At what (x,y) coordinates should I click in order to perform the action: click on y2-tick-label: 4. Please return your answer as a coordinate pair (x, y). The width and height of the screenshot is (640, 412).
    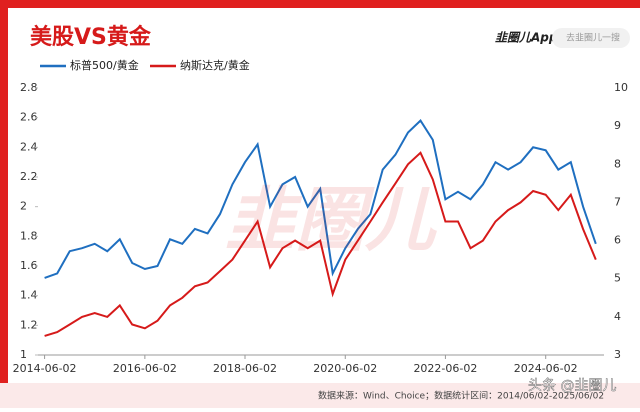
    Looking at the image, I should click on (617, 316).